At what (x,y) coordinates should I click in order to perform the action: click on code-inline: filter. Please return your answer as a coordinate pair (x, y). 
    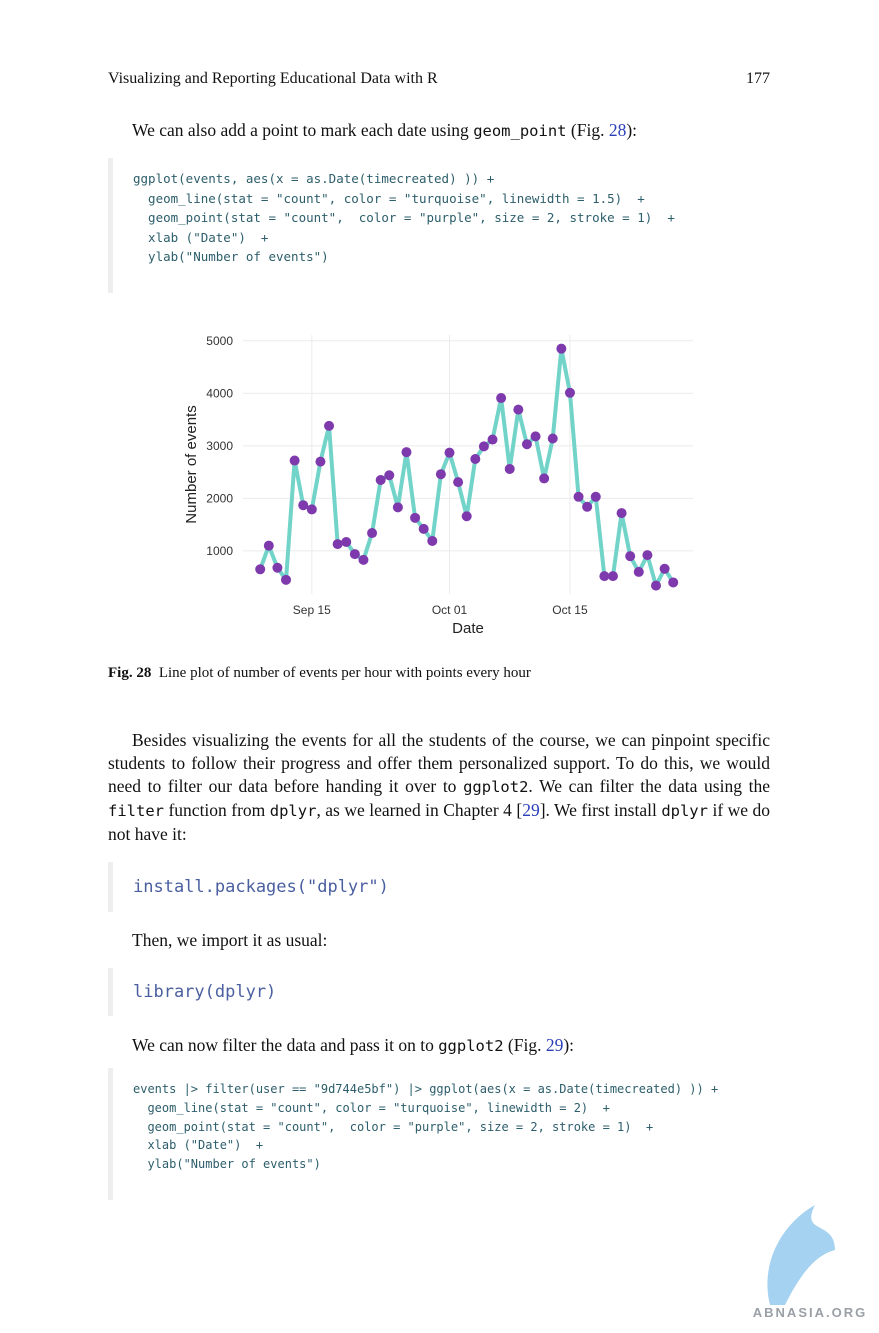
    Looking at the image, I should click on (136, 811).